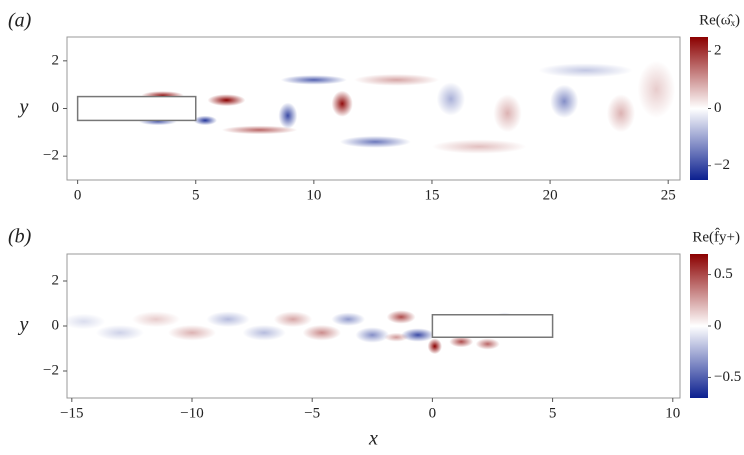  I want to click on panel-label: (a), so click(20, 21).